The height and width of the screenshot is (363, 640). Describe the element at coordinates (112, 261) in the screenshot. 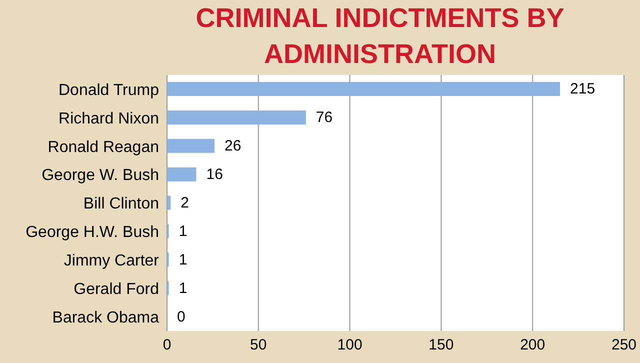

I see `y-tick-label: Jimmy Carter` at that location.